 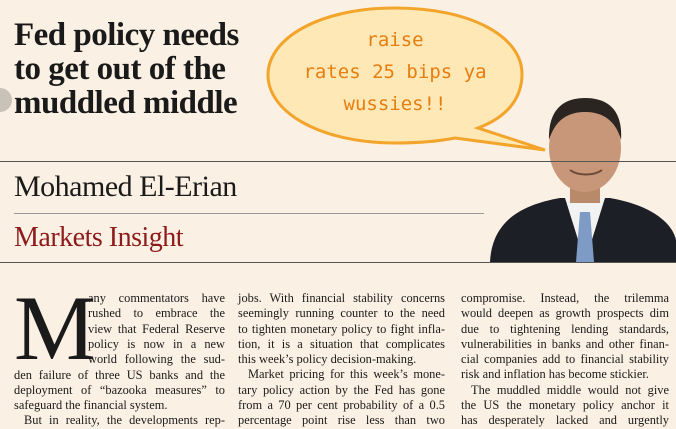 What do you see at coordinates (565, 405) in the screenshot?
I see `text-line: the US the monetary policy anchor it` at bounding box center [565, 405].